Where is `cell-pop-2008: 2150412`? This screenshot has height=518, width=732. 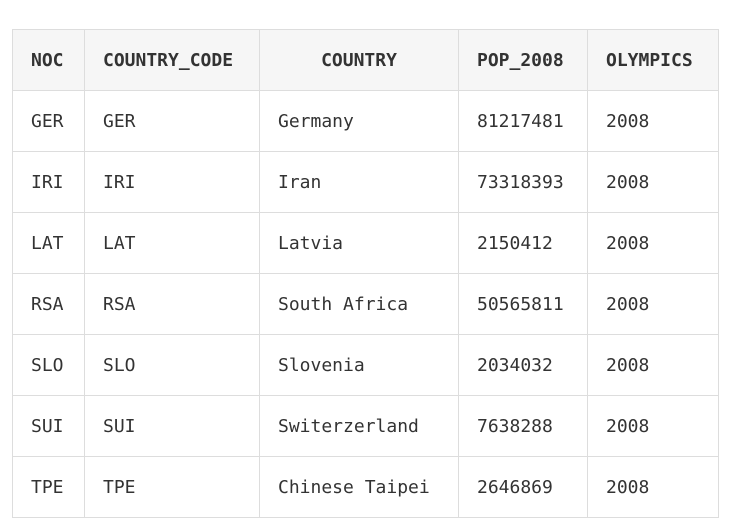
cell-pop-2008: 2150412 is located at coordinates (523, 243).